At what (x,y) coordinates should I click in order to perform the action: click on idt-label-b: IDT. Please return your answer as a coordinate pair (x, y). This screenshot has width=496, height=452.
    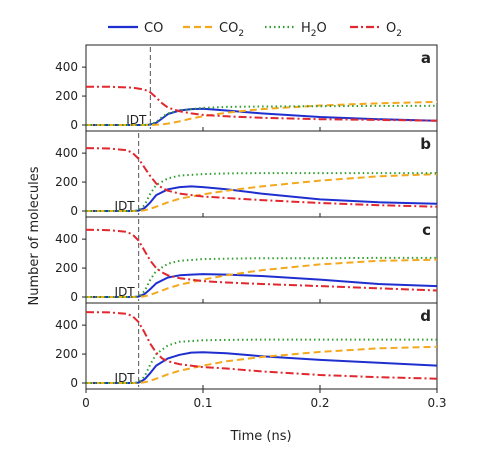
    Looking at the image, I should click on (125, 206).